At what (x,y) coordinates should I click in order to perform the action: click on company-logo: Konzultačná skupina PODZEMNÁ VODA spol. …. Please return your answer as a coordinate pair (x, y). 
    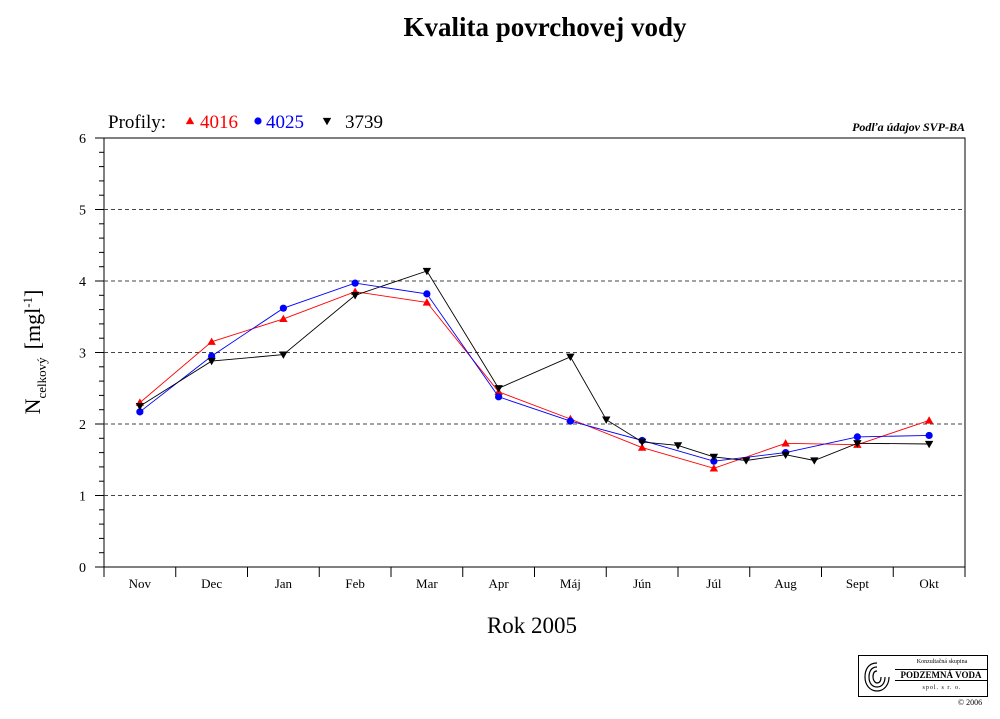
    Looking at the image, I should click on (923, 676).